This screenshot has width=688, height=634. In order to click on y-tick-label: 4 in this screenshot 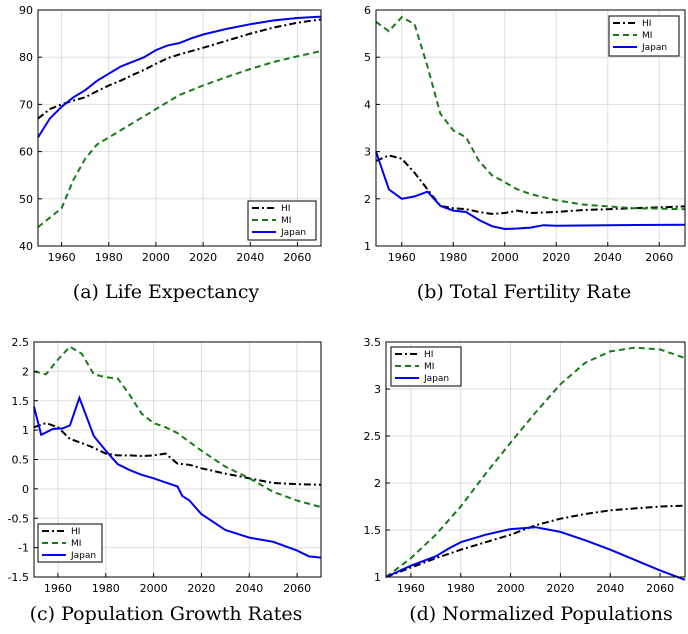, I will do `click(367, 104)`.